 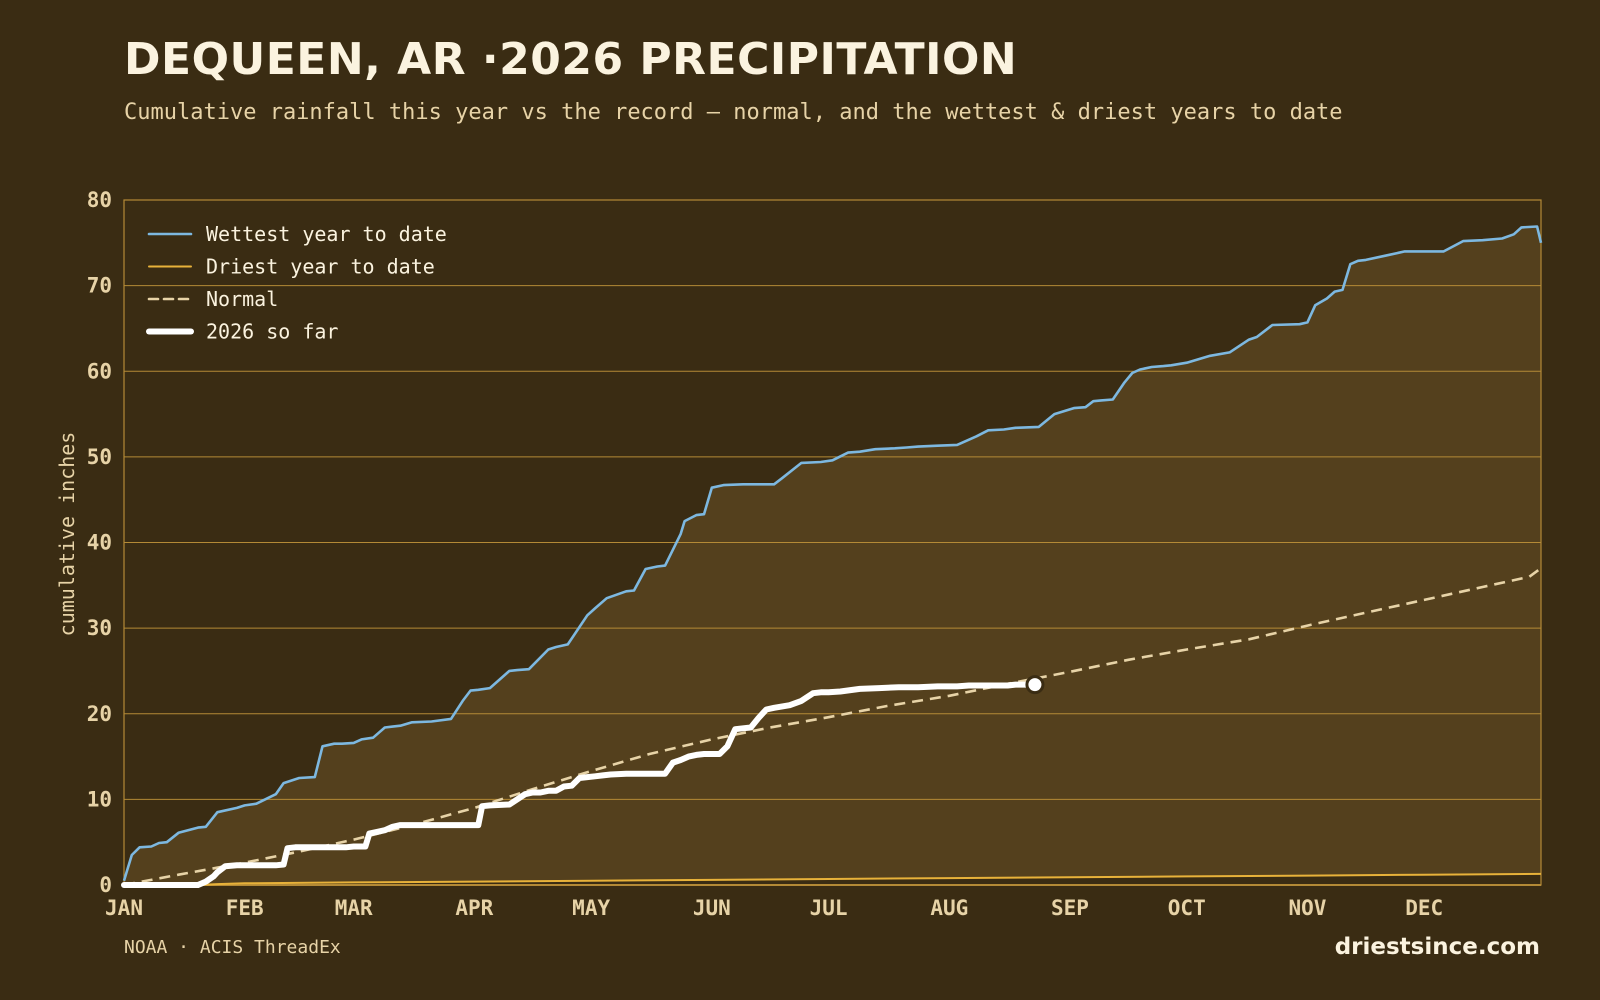 I want to click on page-title: DEQUEEN, AR ·2026 PRECIPITATION, so click(x=571, y=59).